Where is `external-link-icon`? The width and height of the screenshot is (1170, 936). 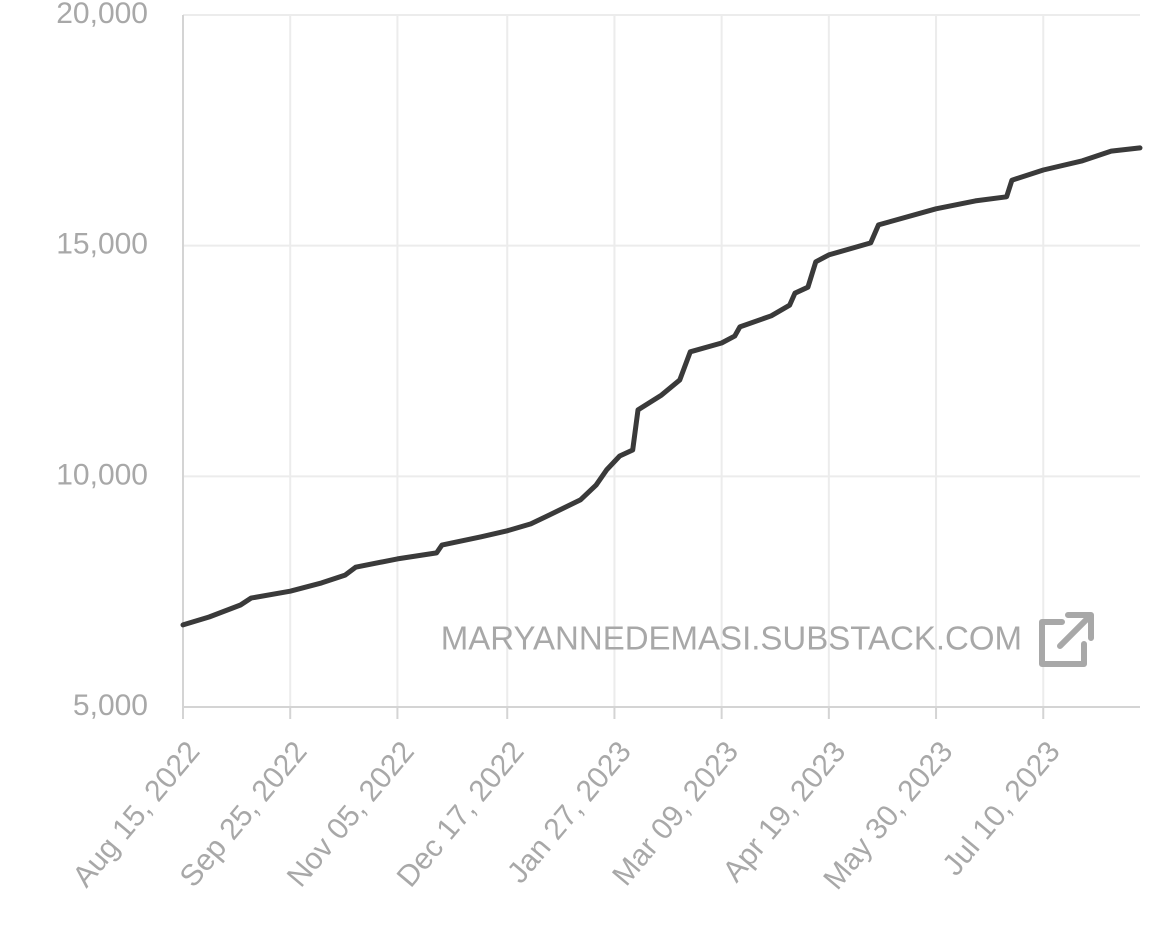 external-link-icon is located at coordinates (1066, 639).